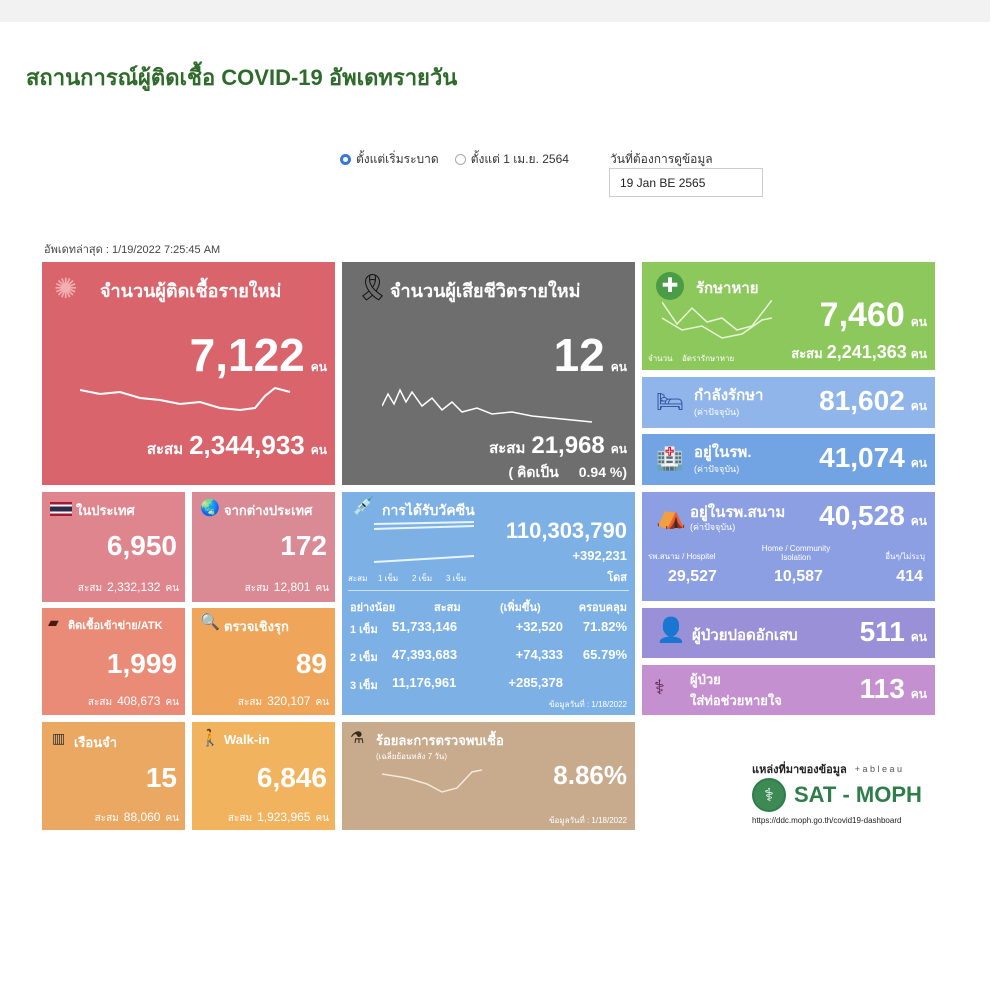 The image size is (1000, 991). What do you see at coordinates (247, 445) in the screenshot?
I see `new-cases-cum: 2,344,933` at bounding box center [247, 445].